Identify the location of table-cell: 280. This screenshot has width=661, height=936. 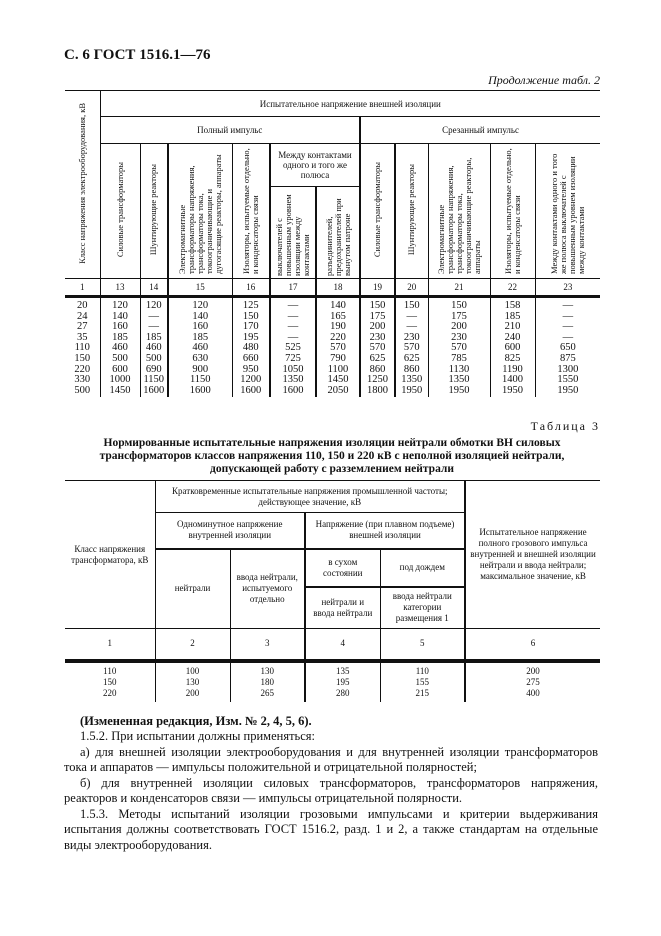
(343, 692).